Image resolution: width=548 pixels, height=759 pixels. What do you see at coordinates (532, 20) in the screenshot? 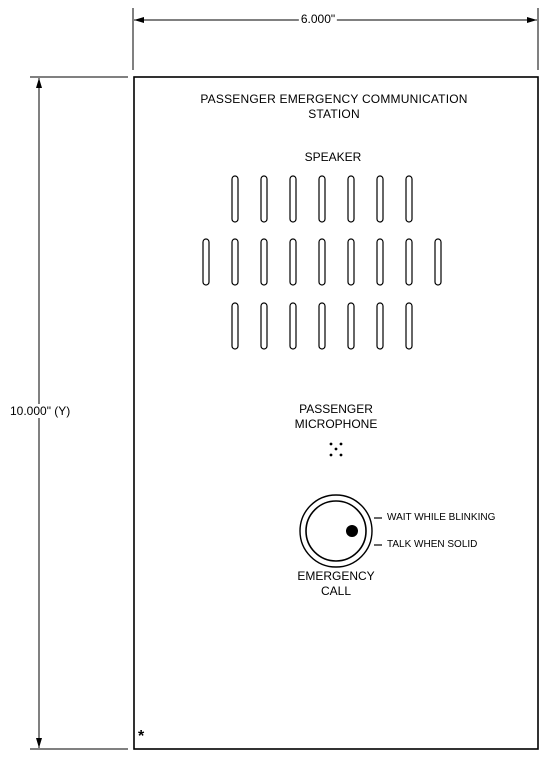
I see `width-arrow-right` at bounding box center [532, 20].